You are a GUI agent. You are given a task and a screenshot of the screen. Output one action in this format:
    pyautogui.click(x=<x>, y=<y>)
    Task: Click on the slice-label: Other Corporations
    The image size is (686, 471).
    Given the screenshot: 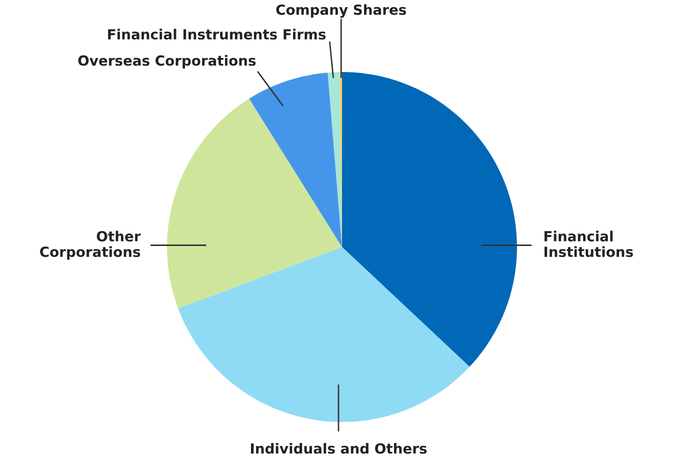 What is the action you would take?
    pyautogui.click(x=90, y=245)
    